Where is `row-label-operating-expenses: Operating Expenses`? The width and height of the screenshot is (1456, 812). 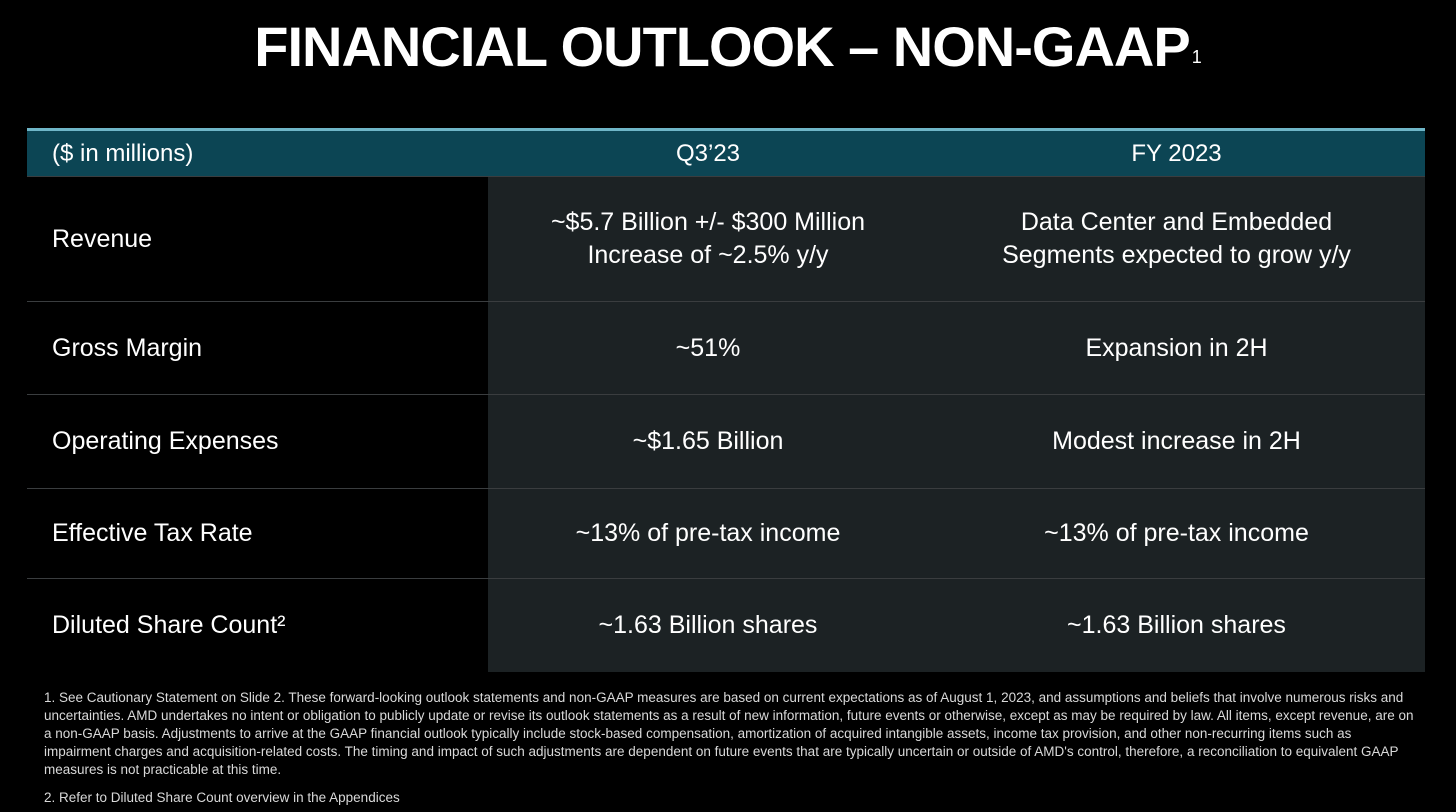
row-label-operating-expenses: Operating Expenses is located at coordinates (257, 441).